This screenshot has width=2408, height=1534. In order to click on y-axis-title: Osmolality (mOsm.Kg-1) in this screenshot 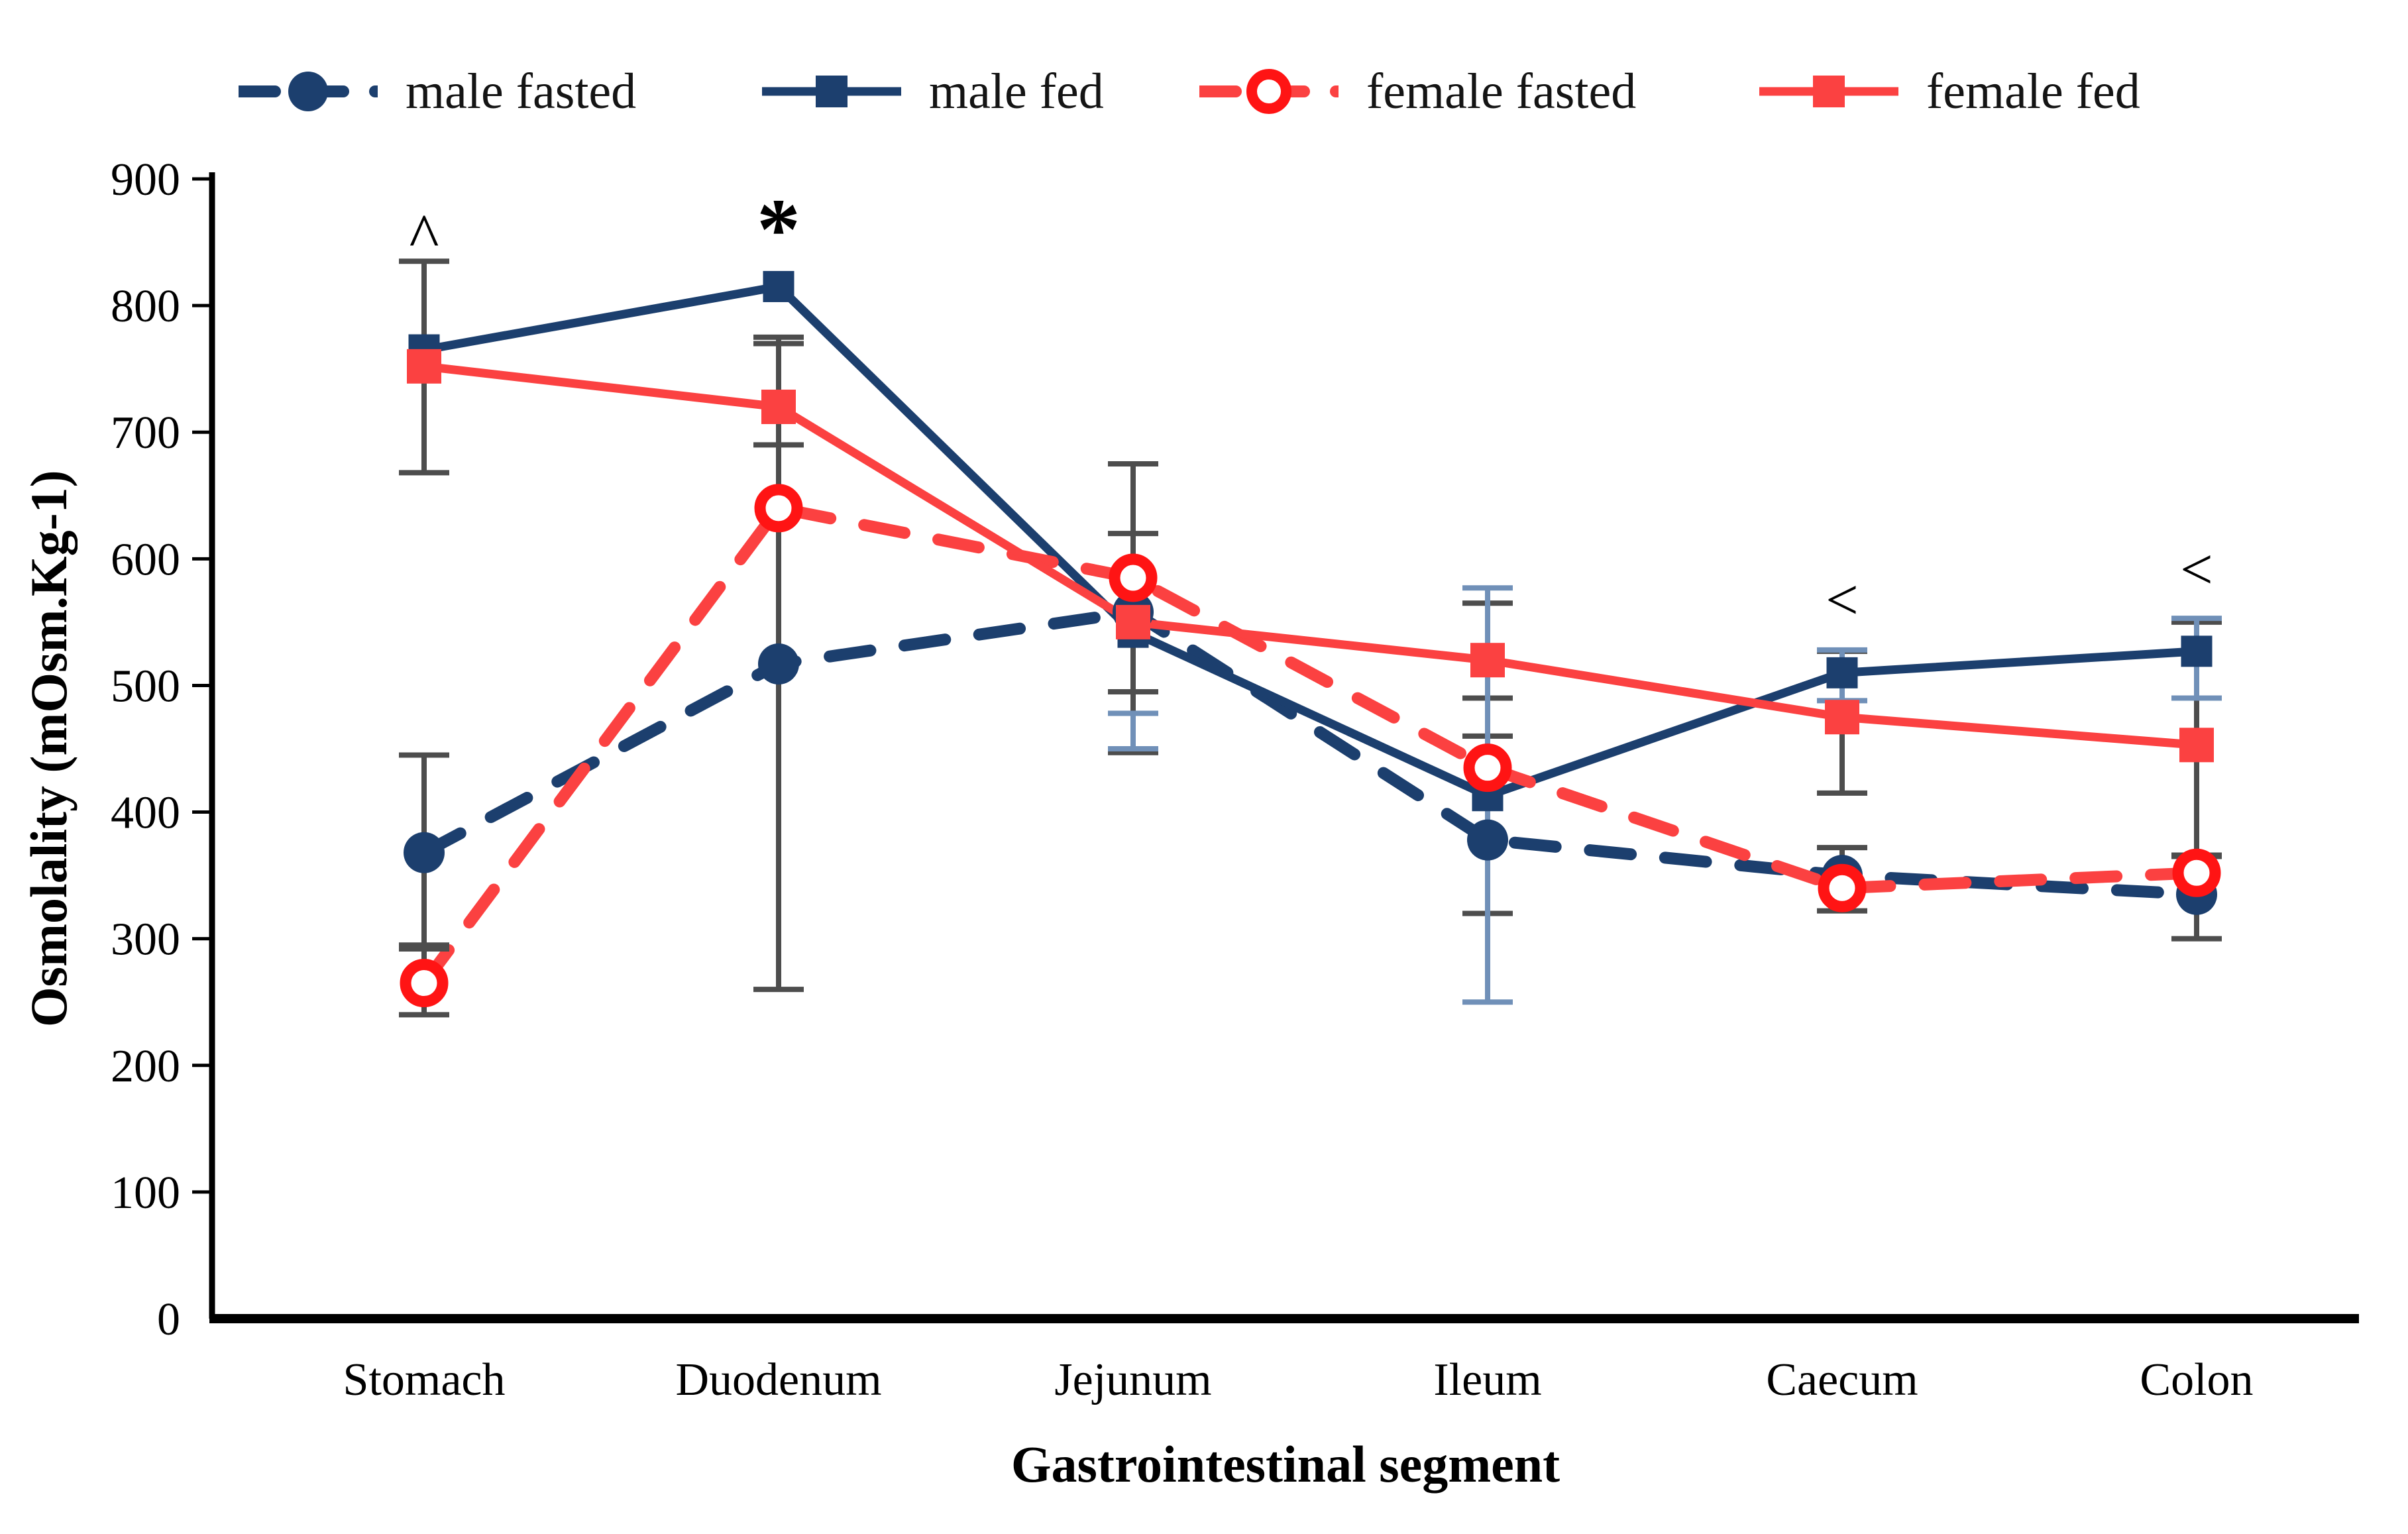, I will do `click(49, 749)`.